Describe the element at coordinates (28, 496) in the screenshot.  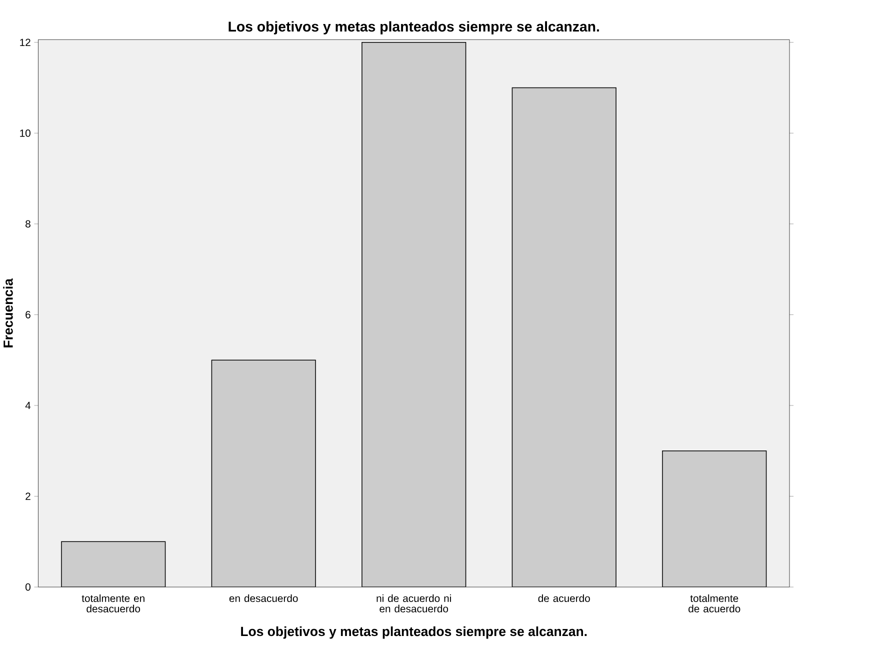
I see `y-tick-label: 2` at that location.